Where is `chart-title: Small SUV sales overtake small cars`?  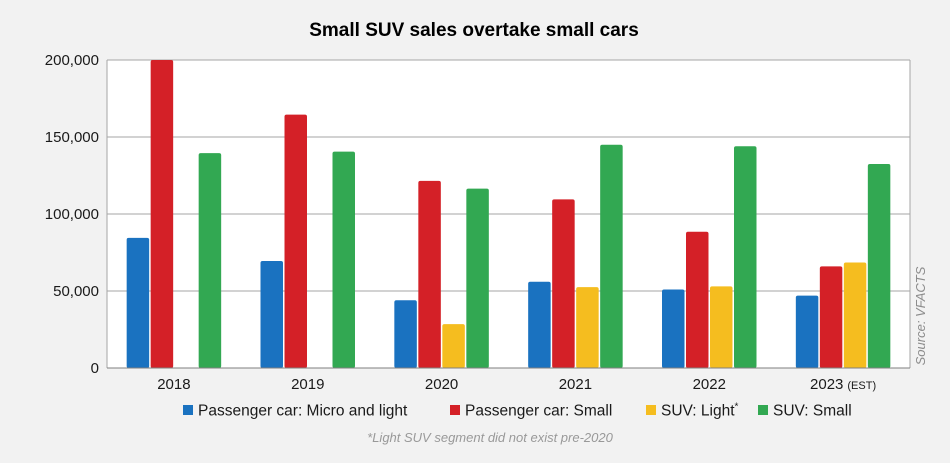 chart-title: Small SUV sales overtake small cars is located at coordinates (474, 30).